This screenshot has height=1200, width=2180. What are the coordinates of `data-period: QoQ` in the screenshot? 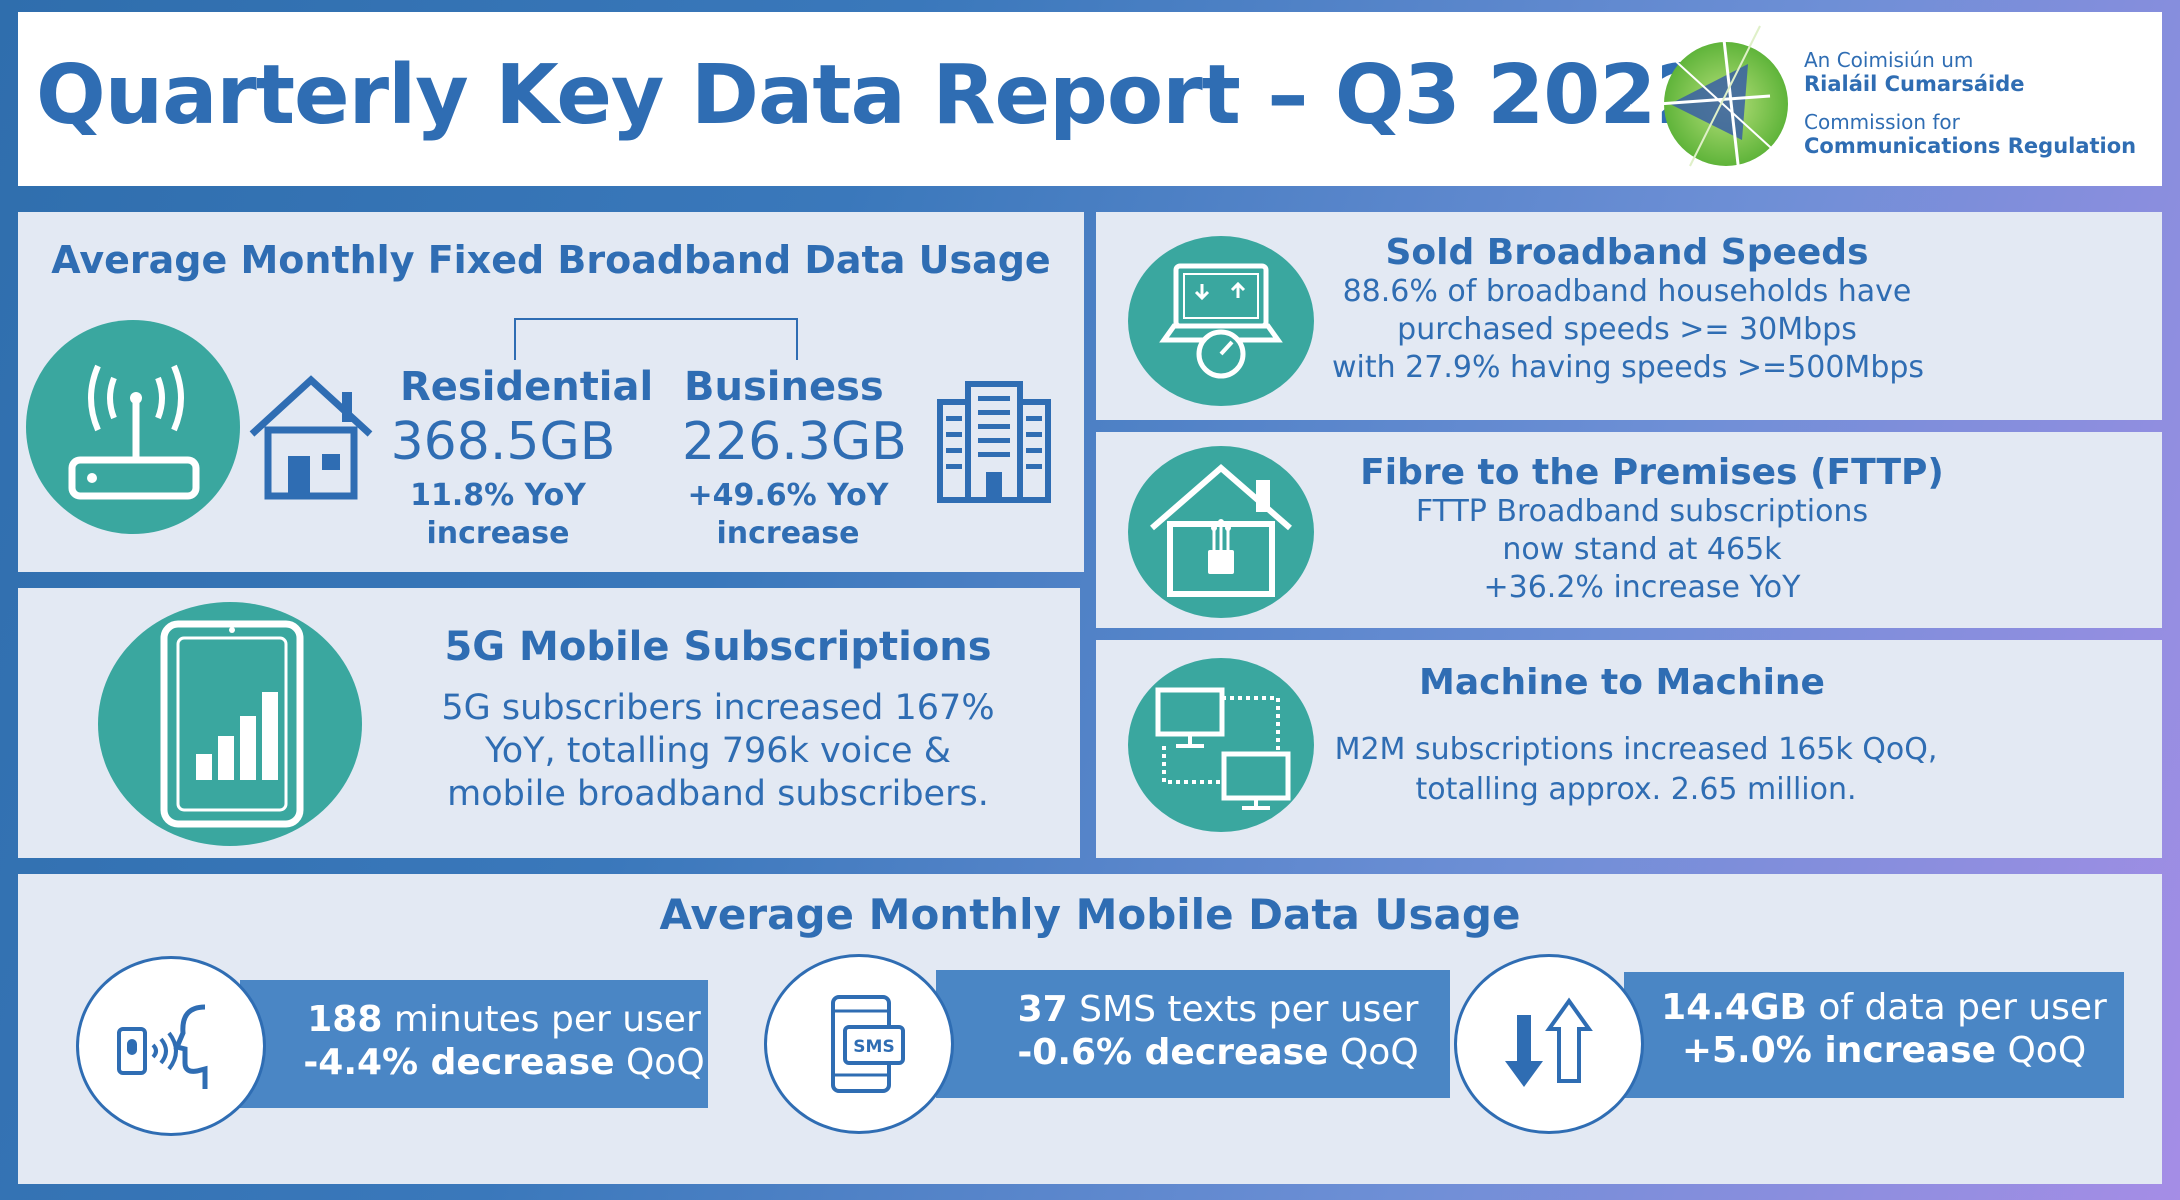 It's located at (2047, 1050).